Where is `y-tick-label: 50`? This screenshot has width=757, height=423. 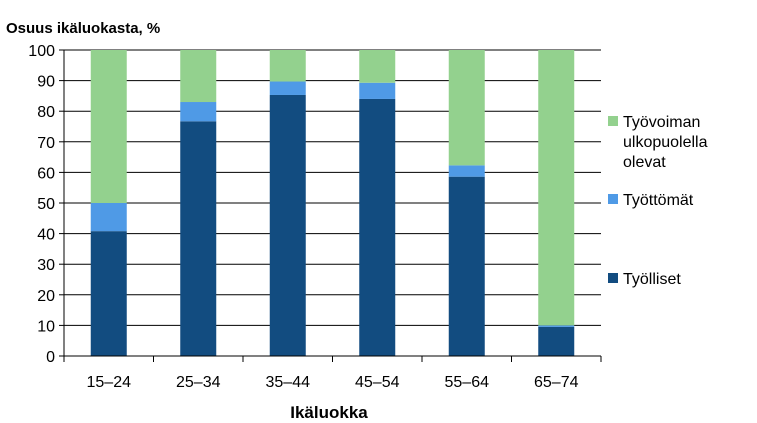 y-tick-label: 50 is located at coordinates (46, 204).